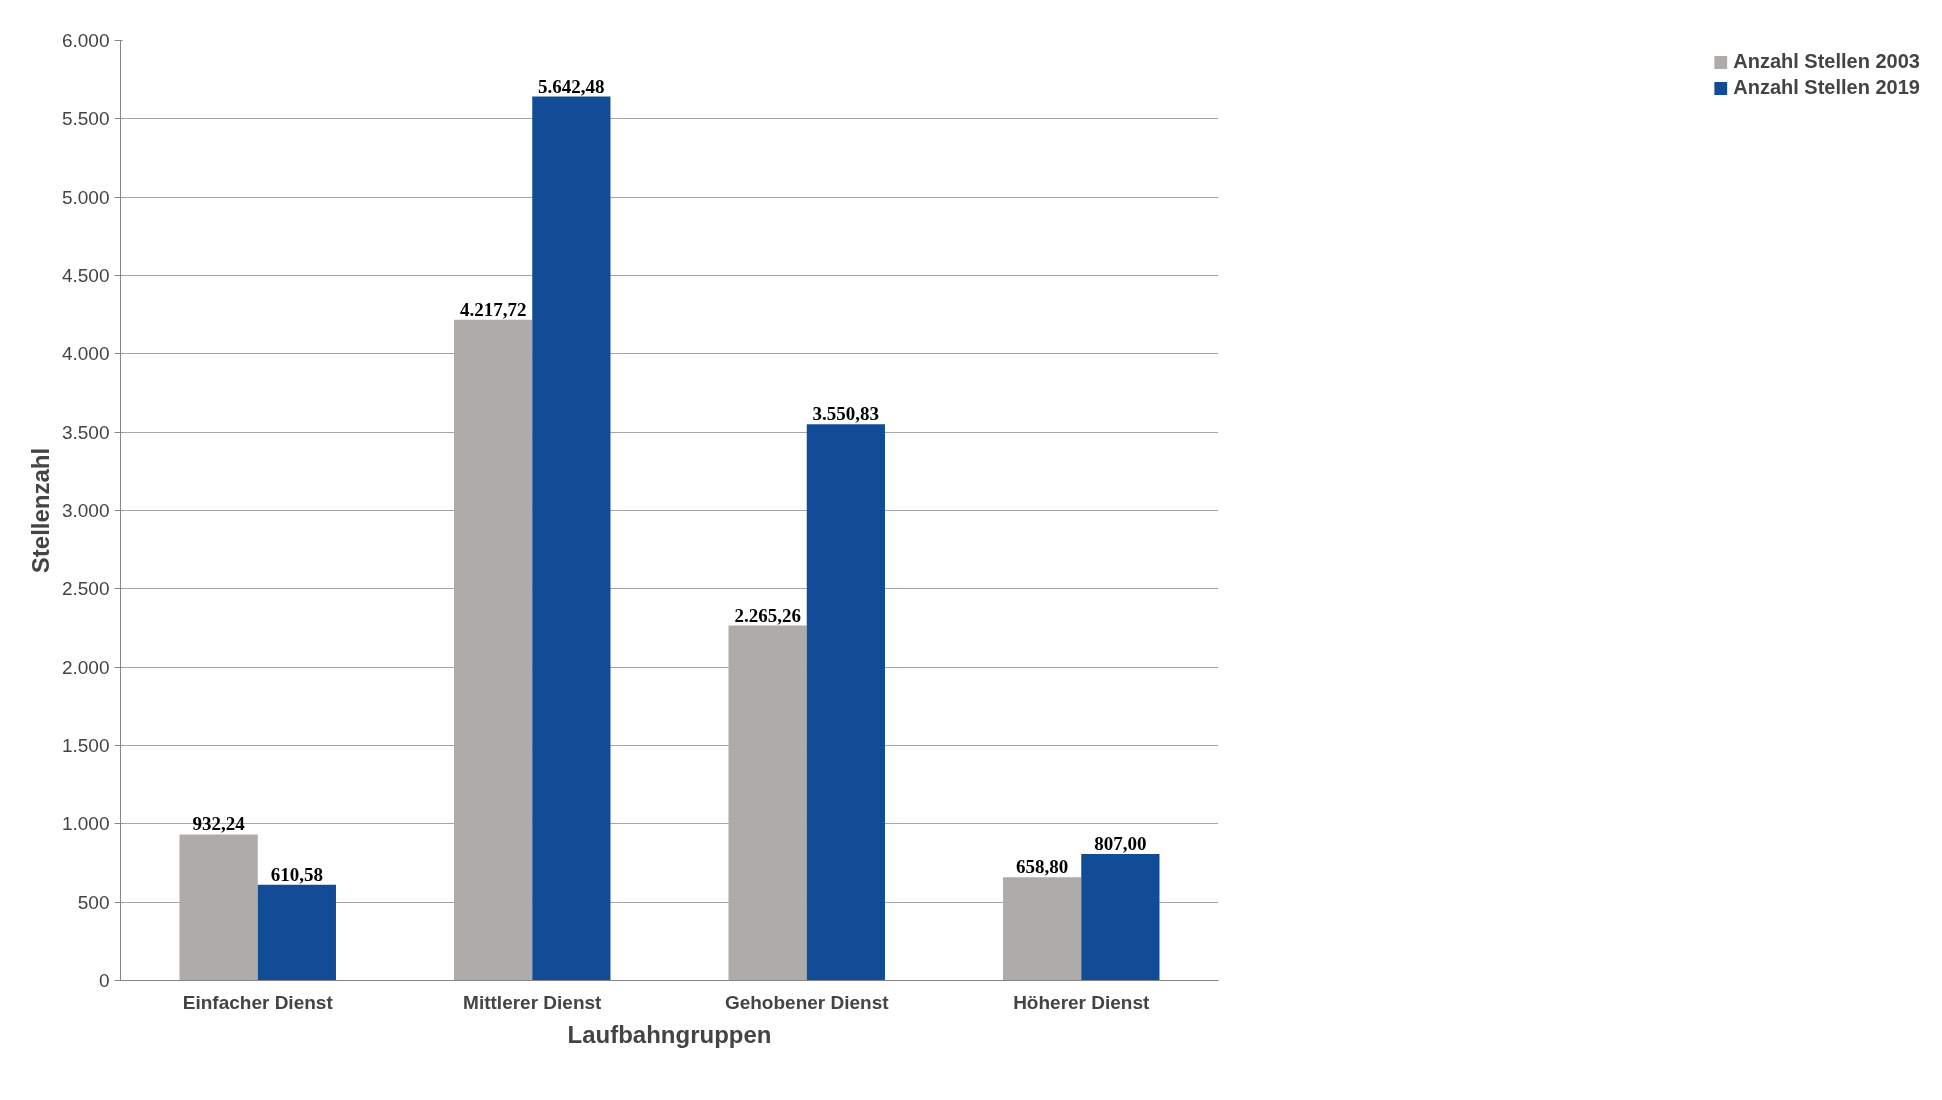 This screenshot has width=1942, height=1100. Describe the element at coordinates (1826, 61) in the screenshot. I see `legend-label: Anzahl Stellen 2003` at that location.